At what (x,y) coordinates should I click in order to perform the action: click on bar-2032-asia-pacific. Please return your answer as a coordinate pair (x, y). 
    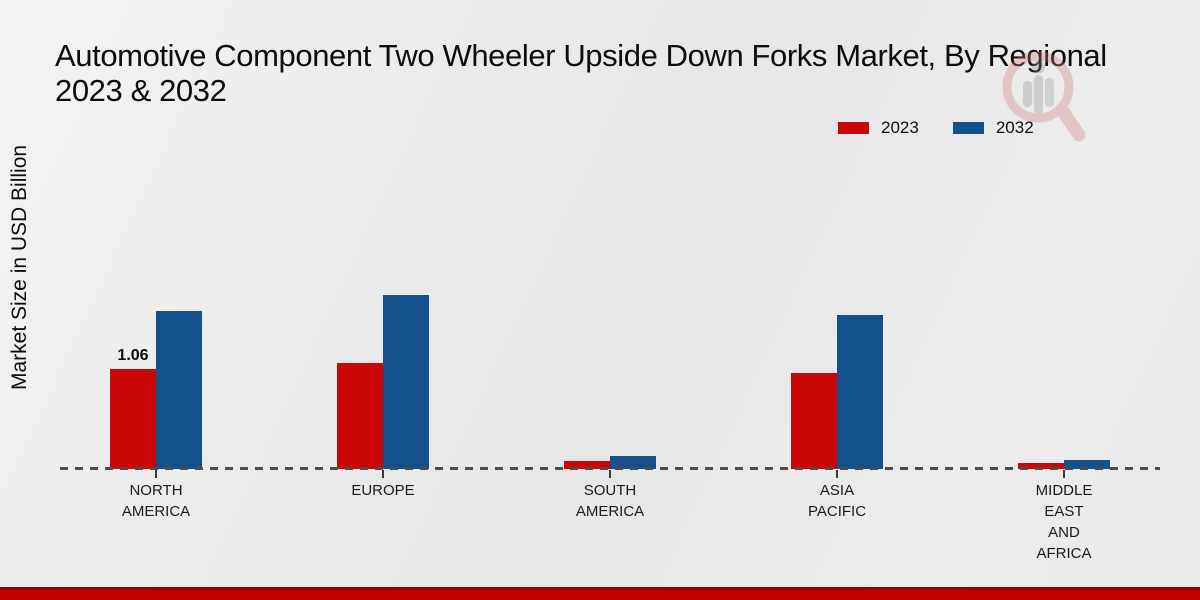
    Looking at the image, I should click on (860, 392).